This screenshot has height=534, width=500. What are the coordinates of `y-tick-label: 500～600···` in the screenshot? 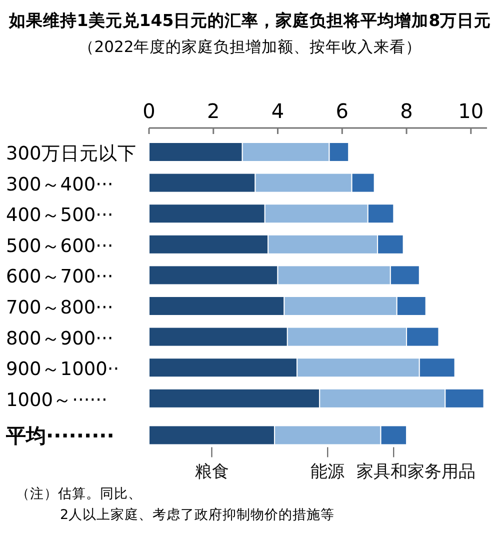 It's located at (60, 246).